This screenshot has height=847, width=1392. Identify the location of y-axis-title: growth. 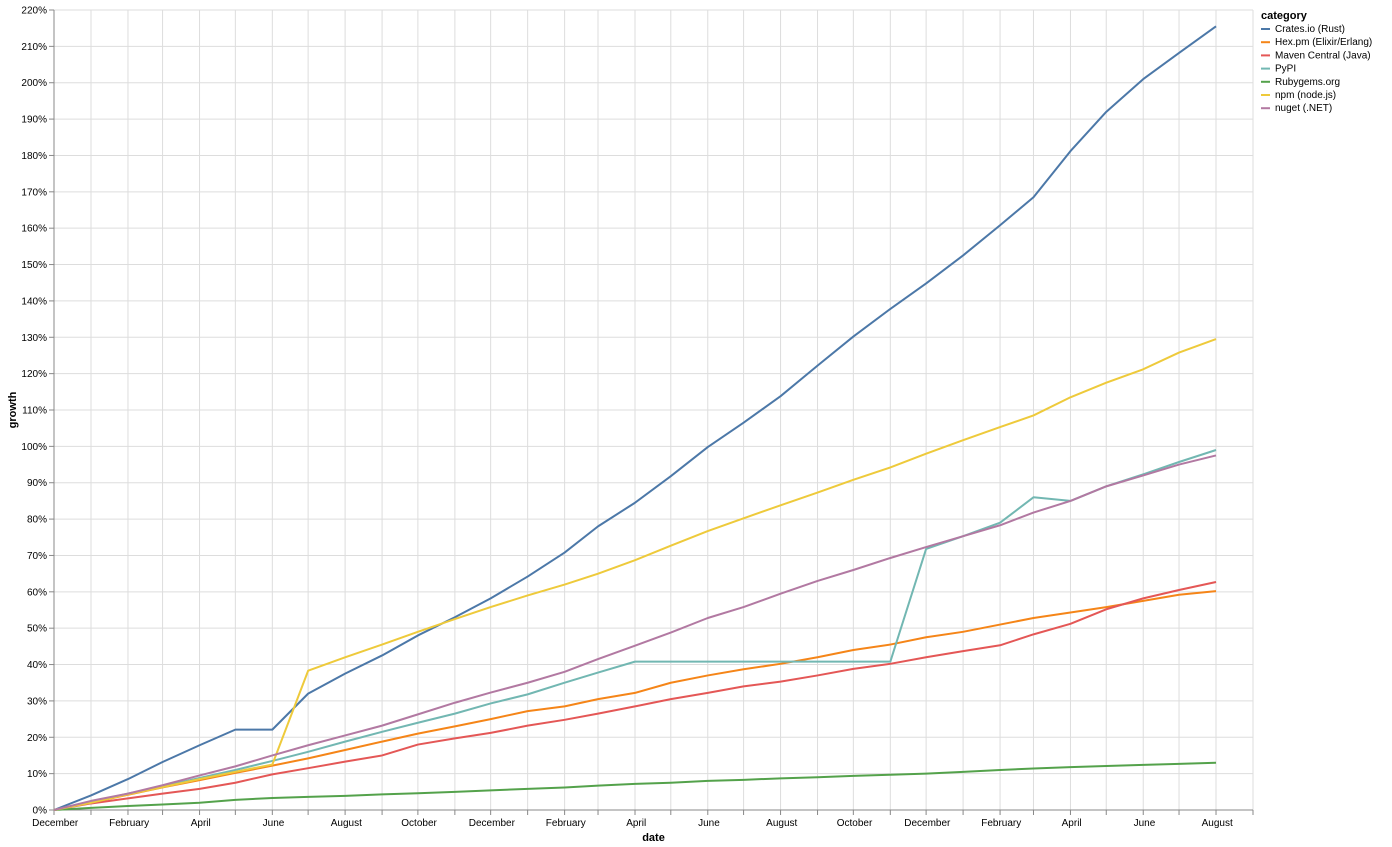
(13, 409).